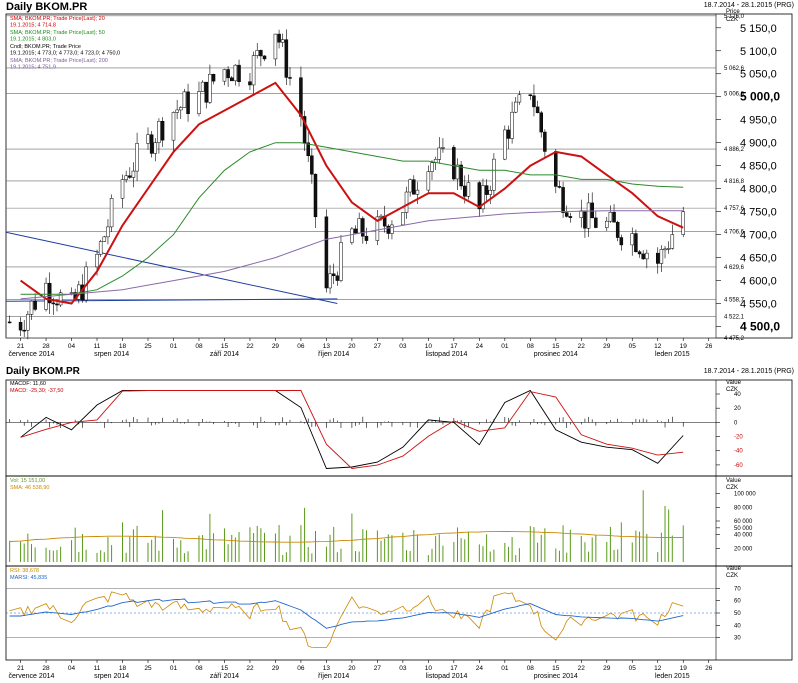 The width and height of the screenshot is (798, 683). What do you see at coordinates (224, 354) in the screenshot?
I see `x-month-label: září 2014` at bounding box center [224, 354].